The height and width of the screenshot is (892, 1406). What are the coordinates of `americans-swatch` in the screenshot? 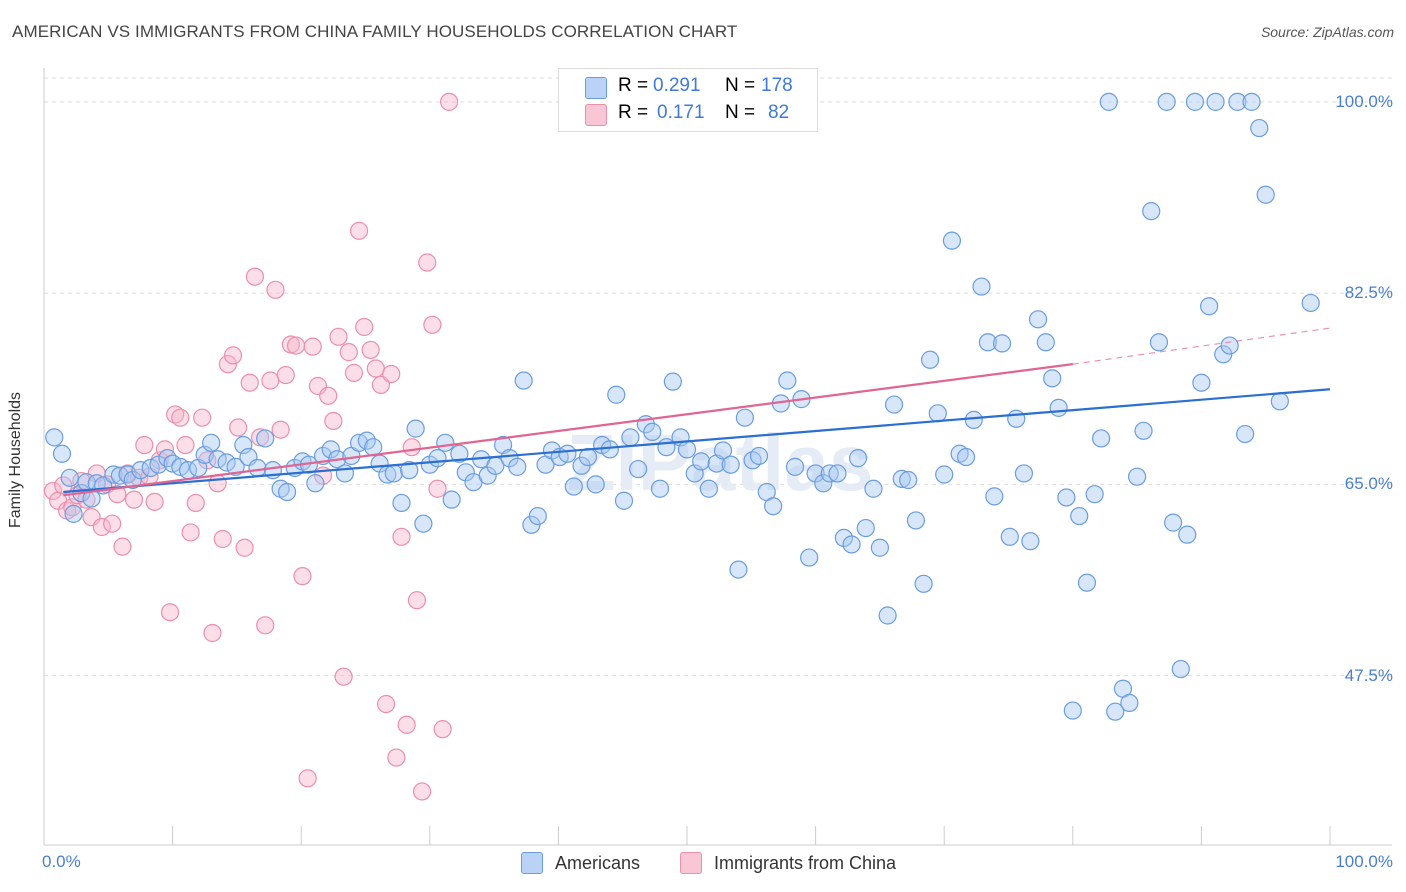 It's located at (596, 88).